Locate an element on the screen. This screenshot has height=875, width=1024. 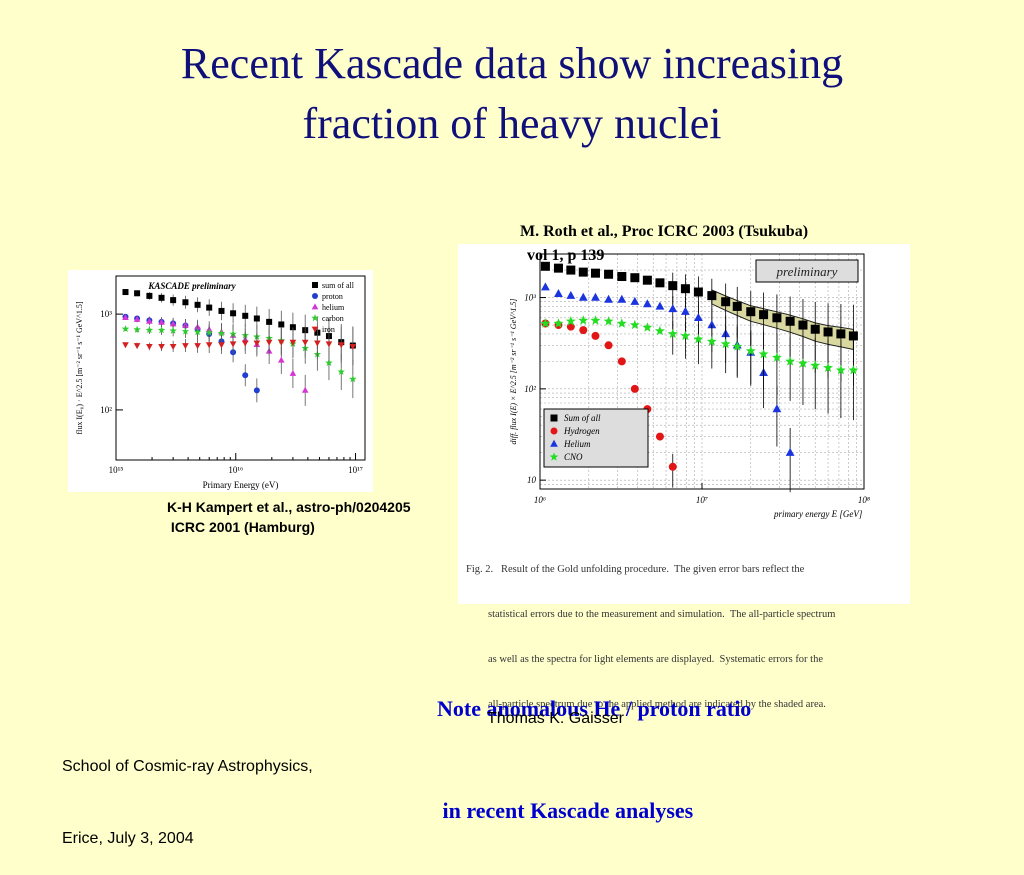
y-tick-label: 10 is located at coordinates (532, 480).